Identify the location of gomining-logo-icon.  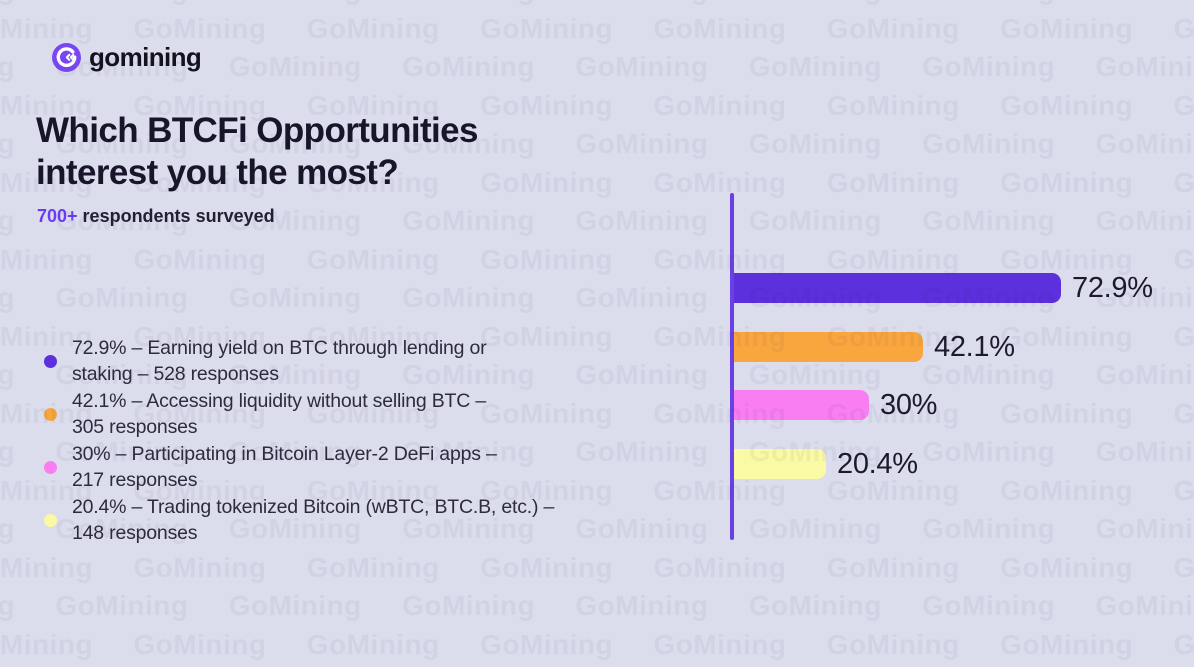
(66, 57).